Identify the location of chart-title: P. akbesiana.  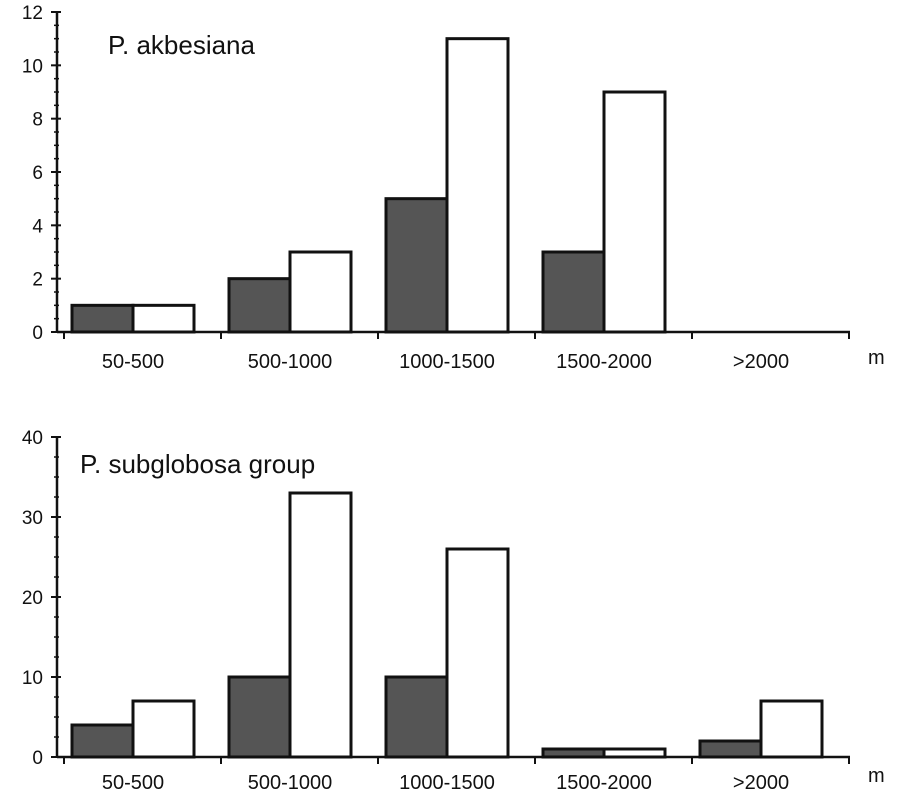
(182, 45).